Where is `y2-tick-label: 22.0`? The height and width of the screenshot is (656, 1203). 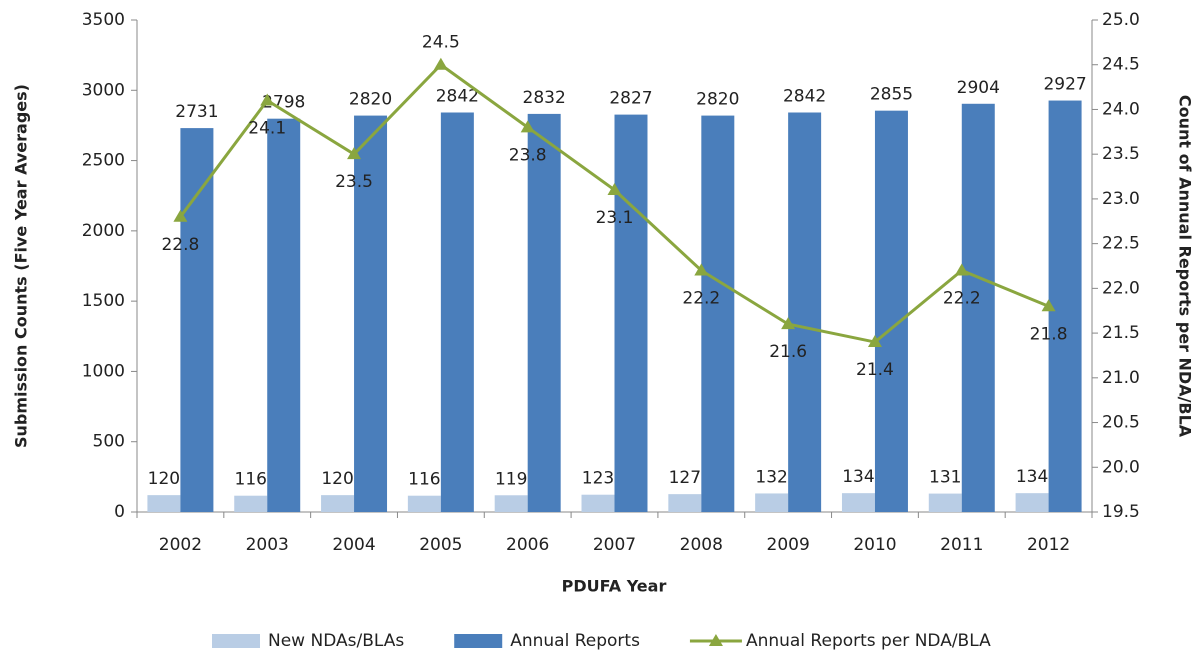
y2-tick-label: 22.0 is located at coordinates (1121, 288).